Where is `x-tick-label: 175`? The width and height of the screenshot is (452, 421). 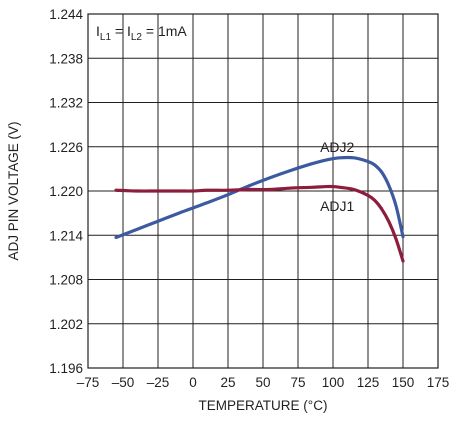 x-tick-label: 175 is located at coordinates (438, 382).